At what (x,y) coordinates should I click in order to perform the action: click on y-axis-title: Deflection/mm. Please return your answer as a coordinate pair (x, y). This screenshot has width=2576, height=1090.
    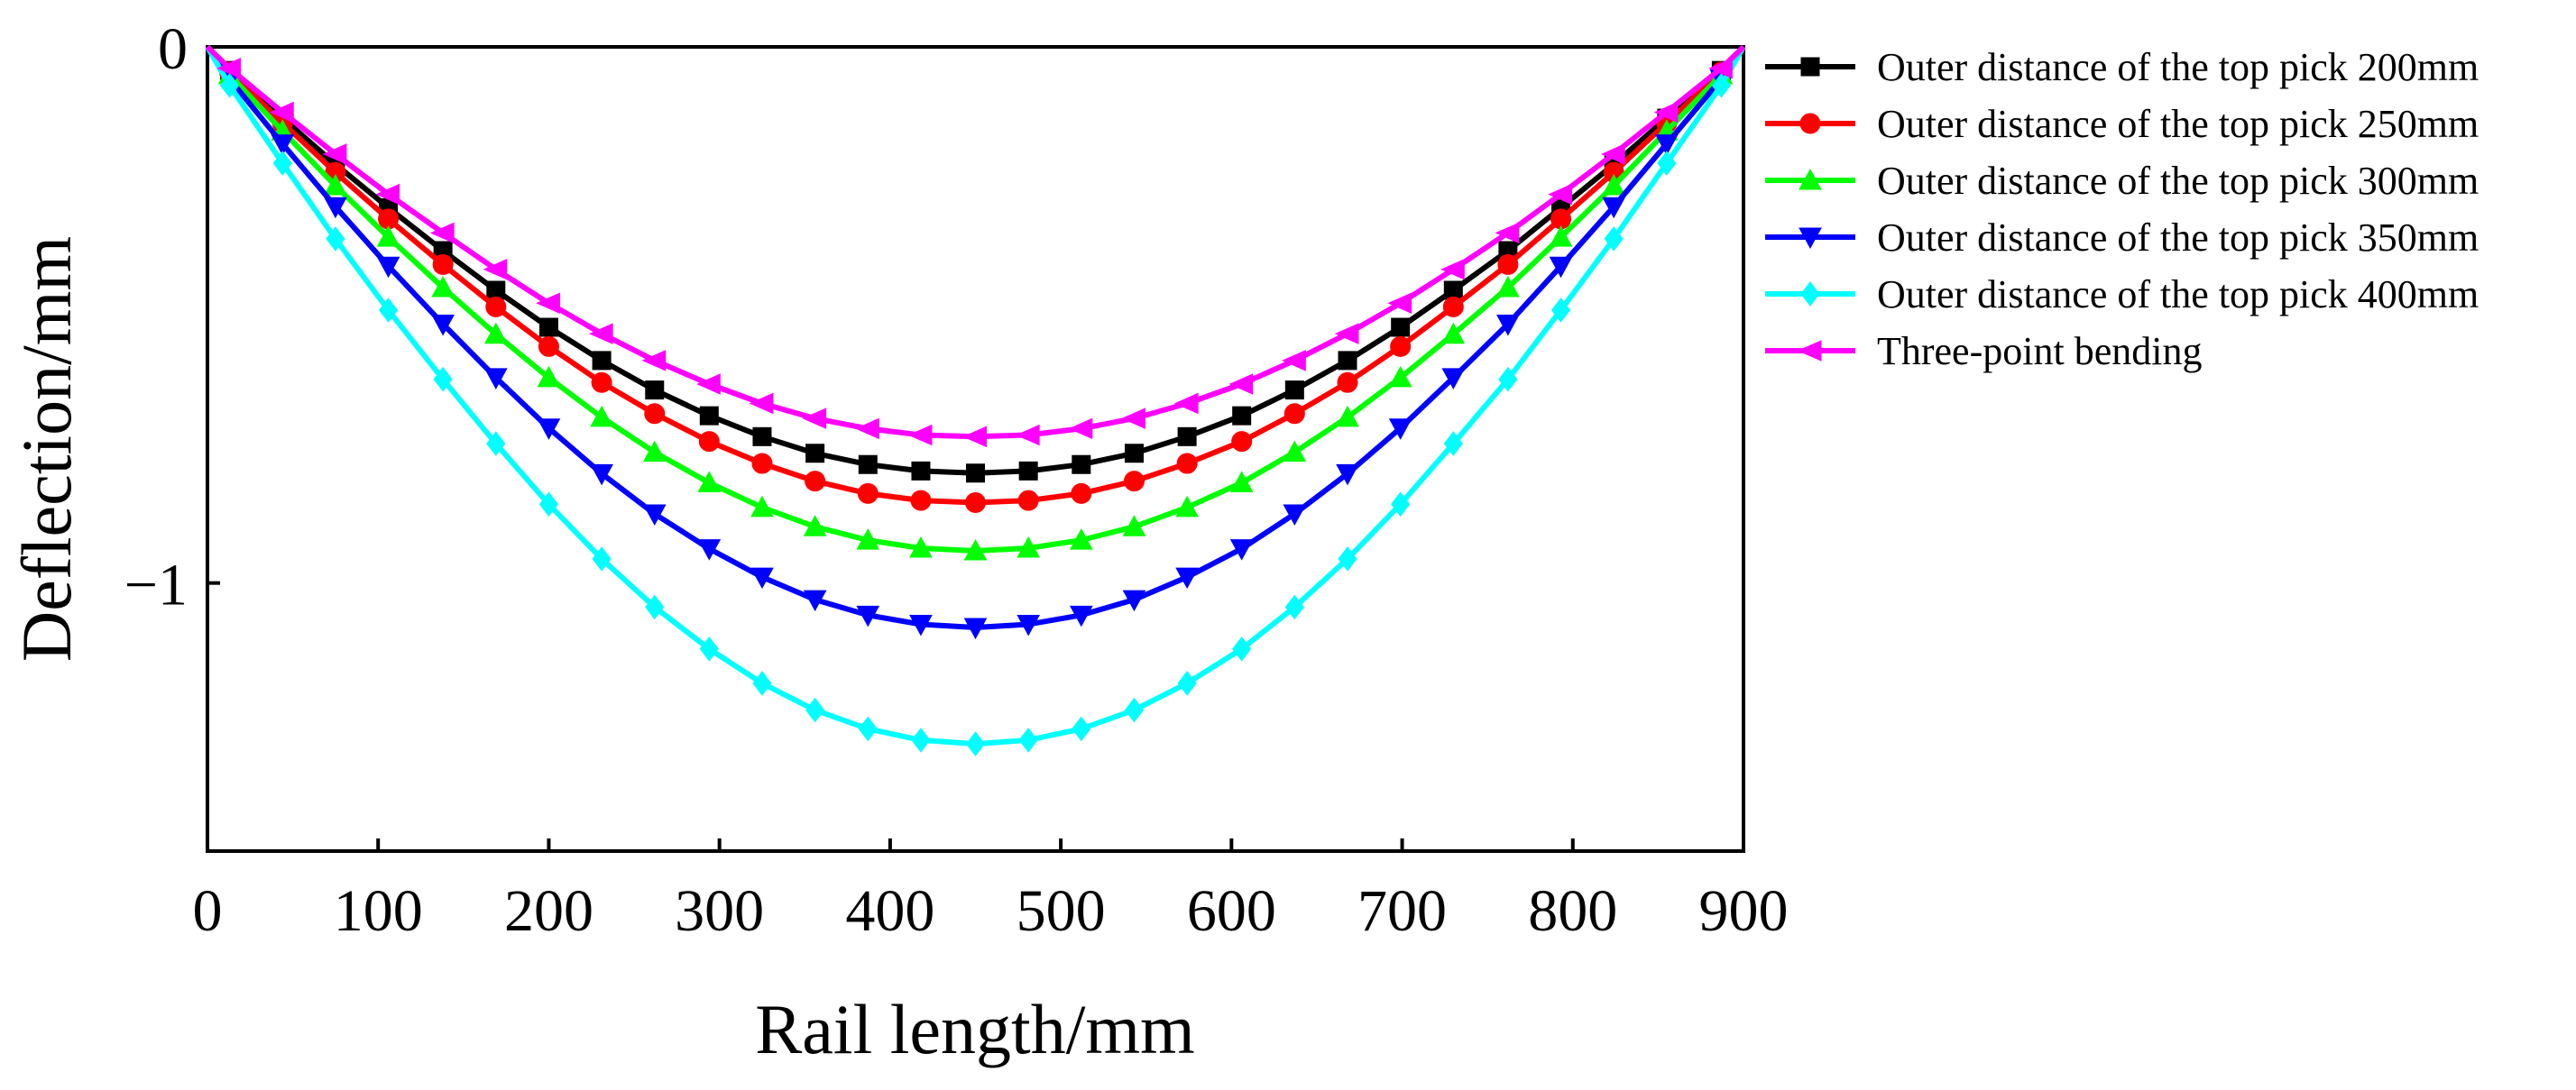
    Looking at the image, I should click on (47, 449).